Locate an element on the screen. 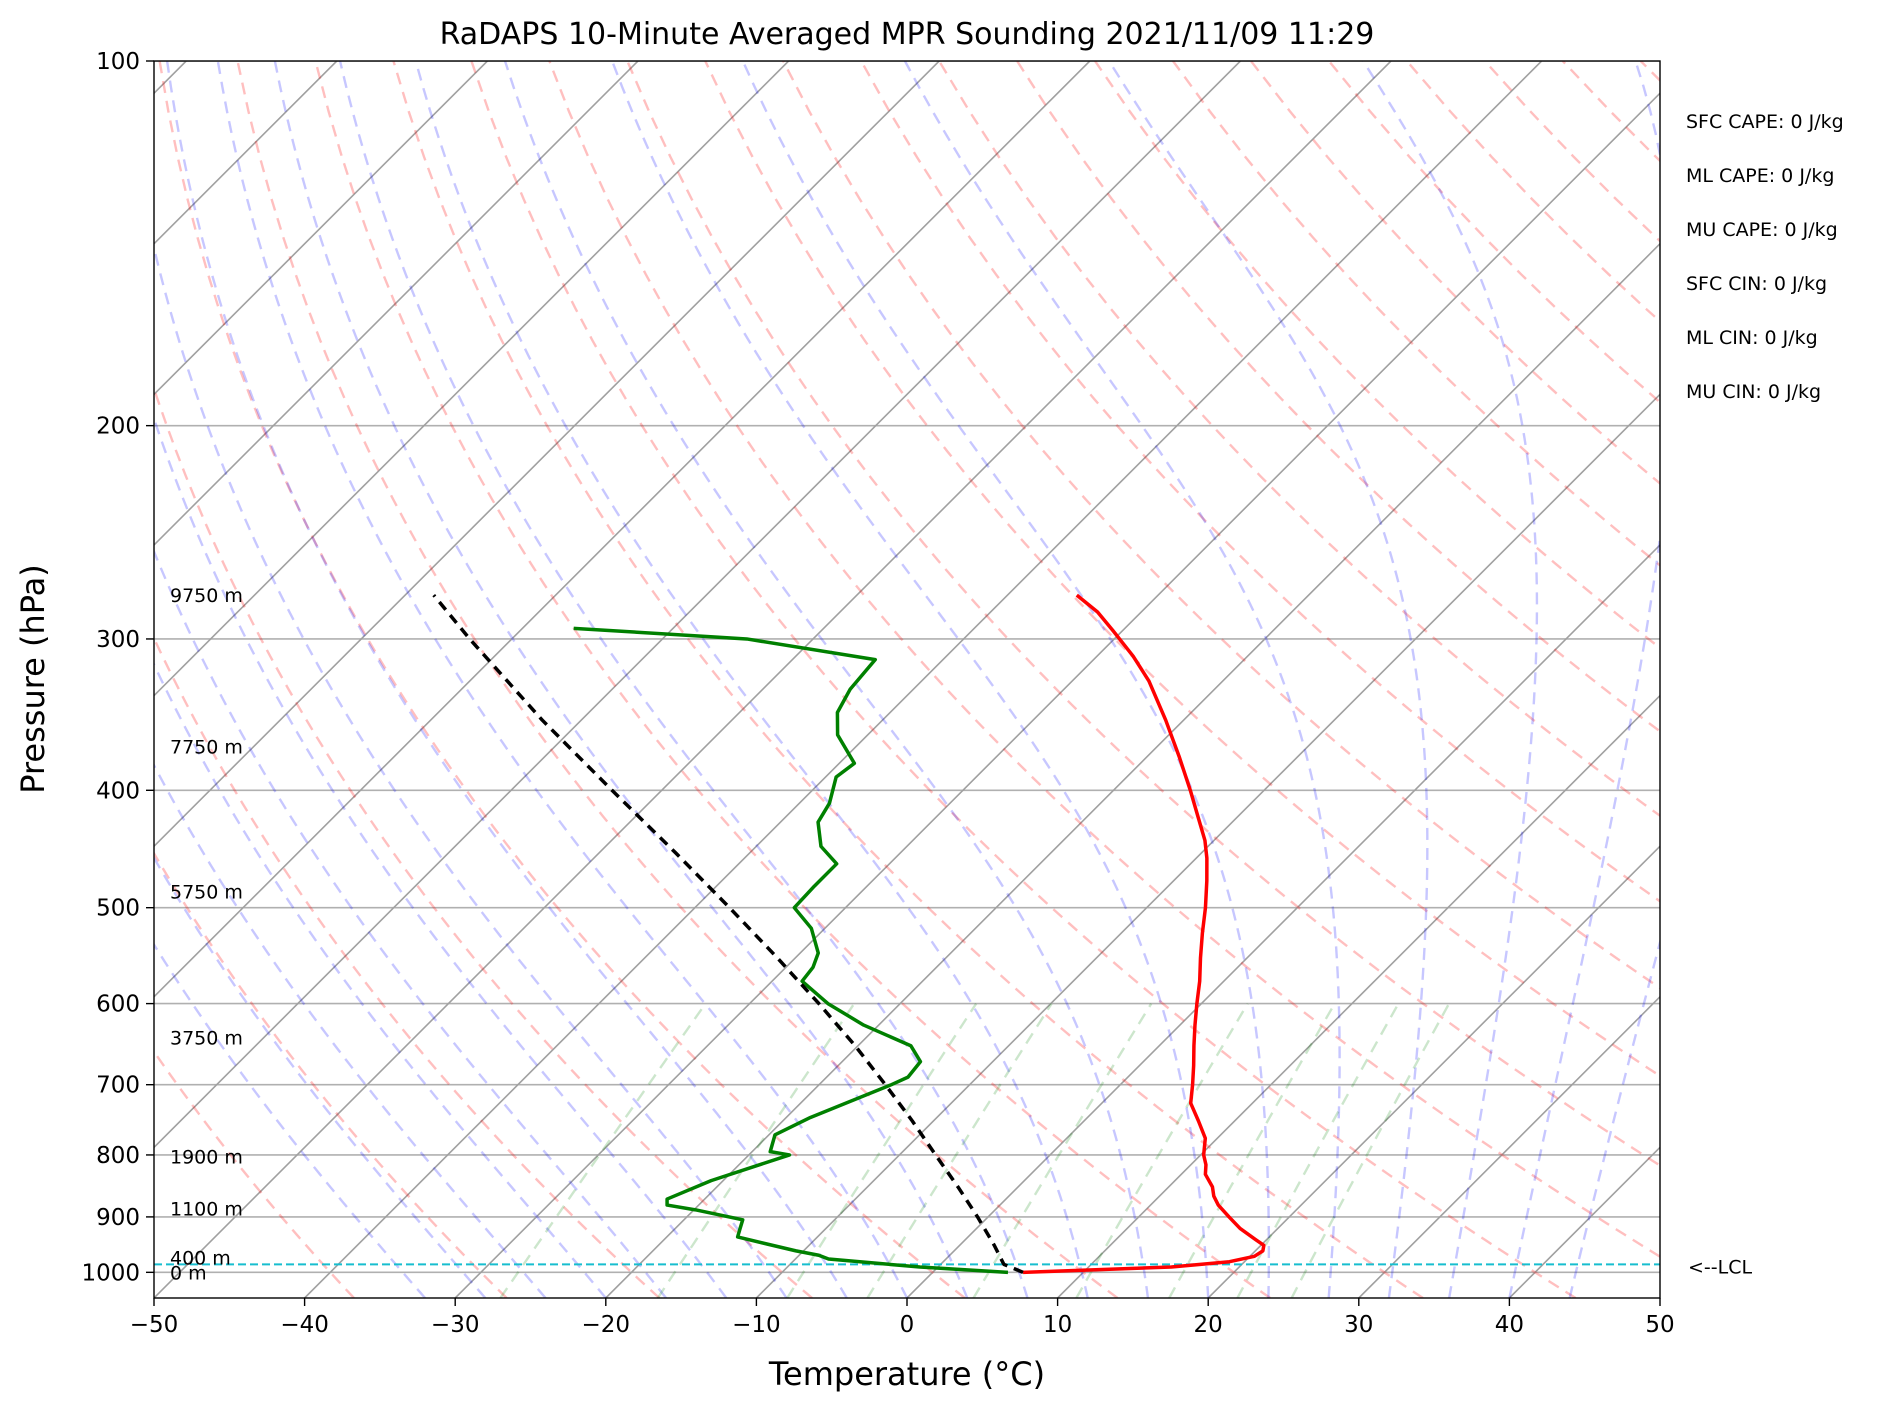  y-tick-label: 1000 is located at coordinates (110, 1273).